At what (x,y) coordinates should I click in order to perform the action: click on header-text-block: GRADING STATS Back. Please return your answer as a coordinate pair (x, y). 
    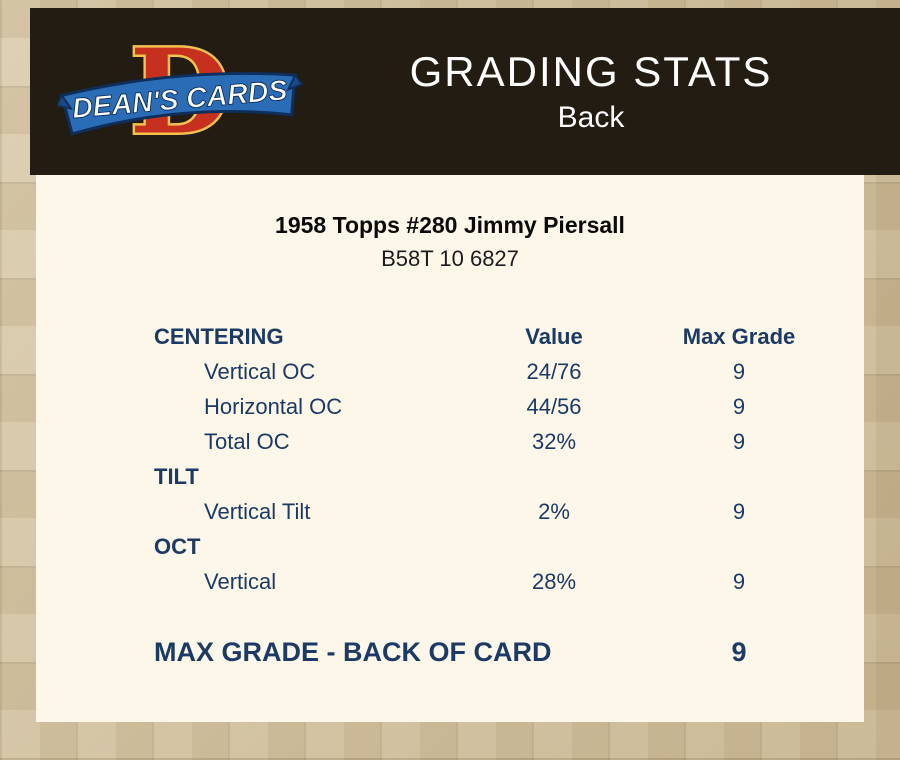
    Looking at the image, I should click on (606, 91).